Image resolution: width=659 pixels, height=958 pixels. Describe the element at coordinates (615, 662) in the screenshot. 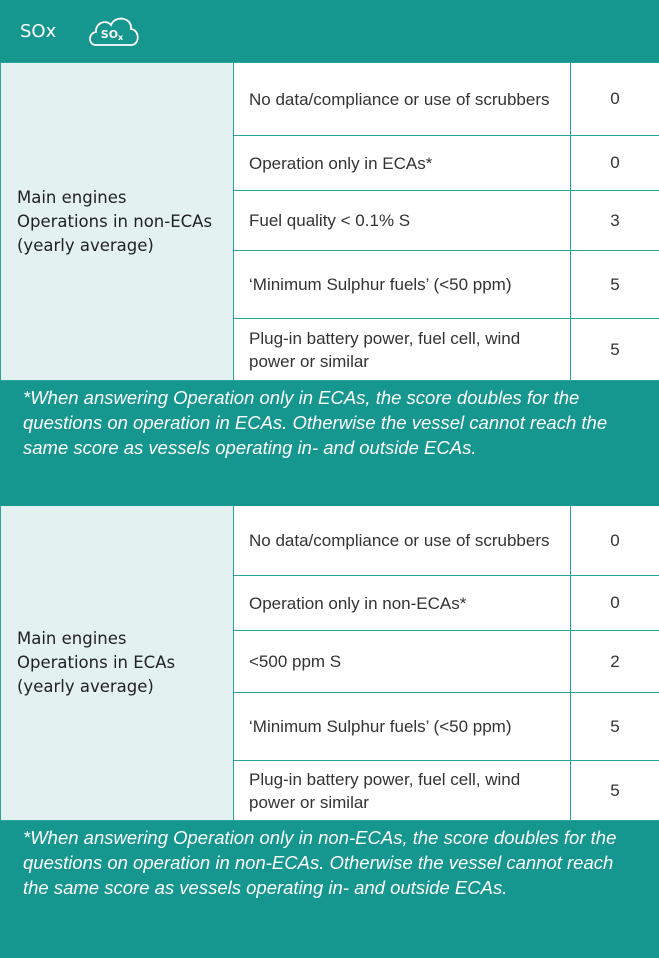

I see `score: 2` at that location.